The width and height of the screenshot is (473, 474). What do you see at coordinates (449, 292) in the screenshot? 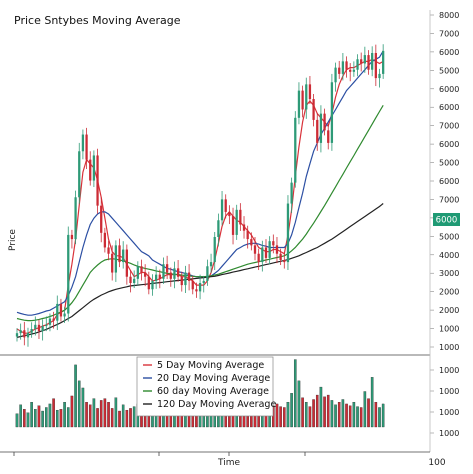
I see `price-tick-label: 2000` at bounding box center [449, 292].